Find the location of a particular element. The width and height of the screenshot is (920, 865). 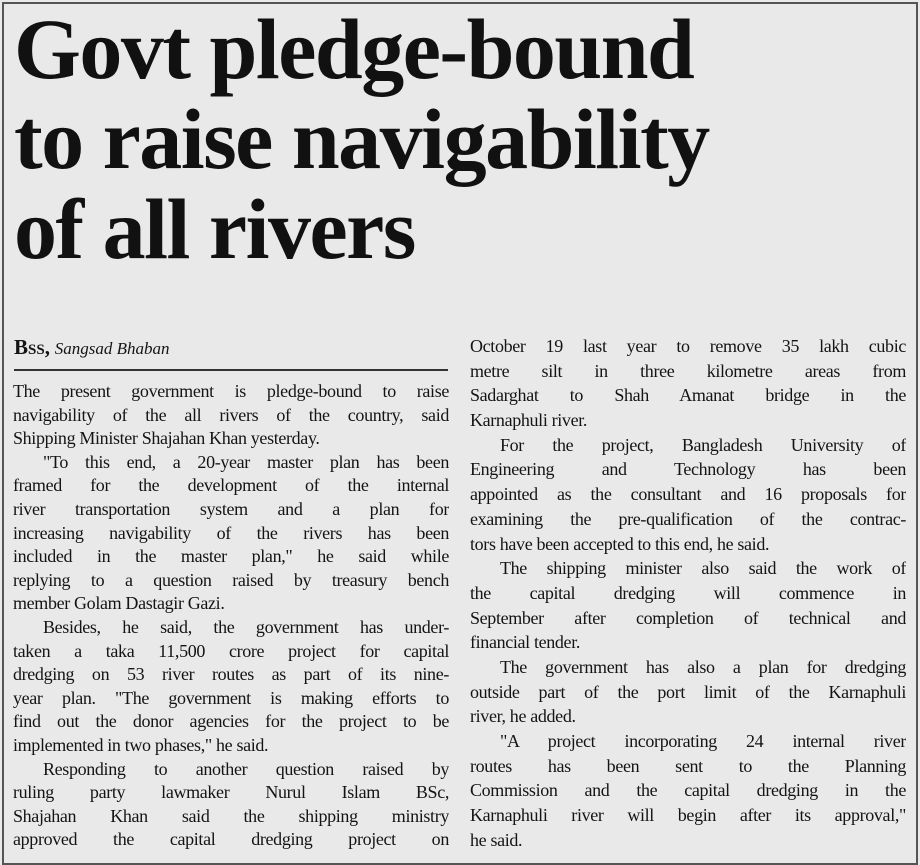

article-text-line: implemented in two phases," he said. is located at coordinates (141, 744).